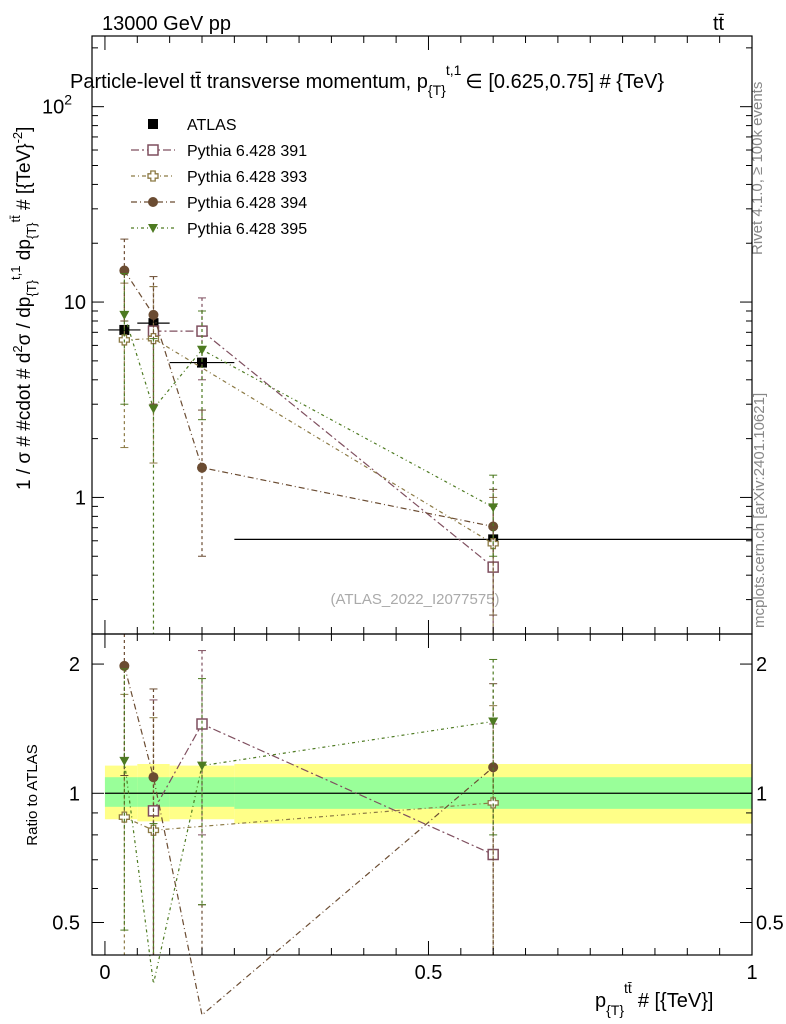 This screenshot has width=786, height=1024. Describe the element at coordinates (74, 794) in the screenshot. I see `ratio-y-tick-label-left: 1` at that location.